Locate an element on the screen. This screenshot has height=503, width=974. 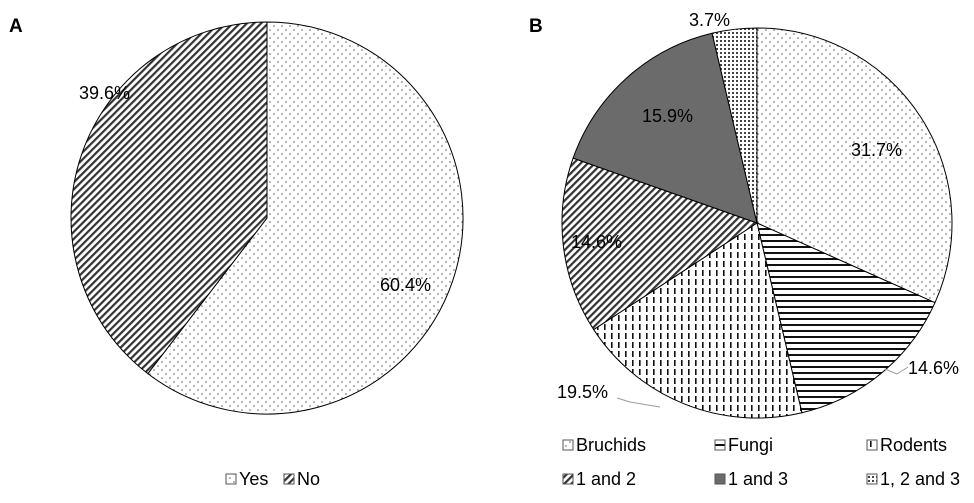
legend-a-swatch-no is located at coordinates (289, 479).